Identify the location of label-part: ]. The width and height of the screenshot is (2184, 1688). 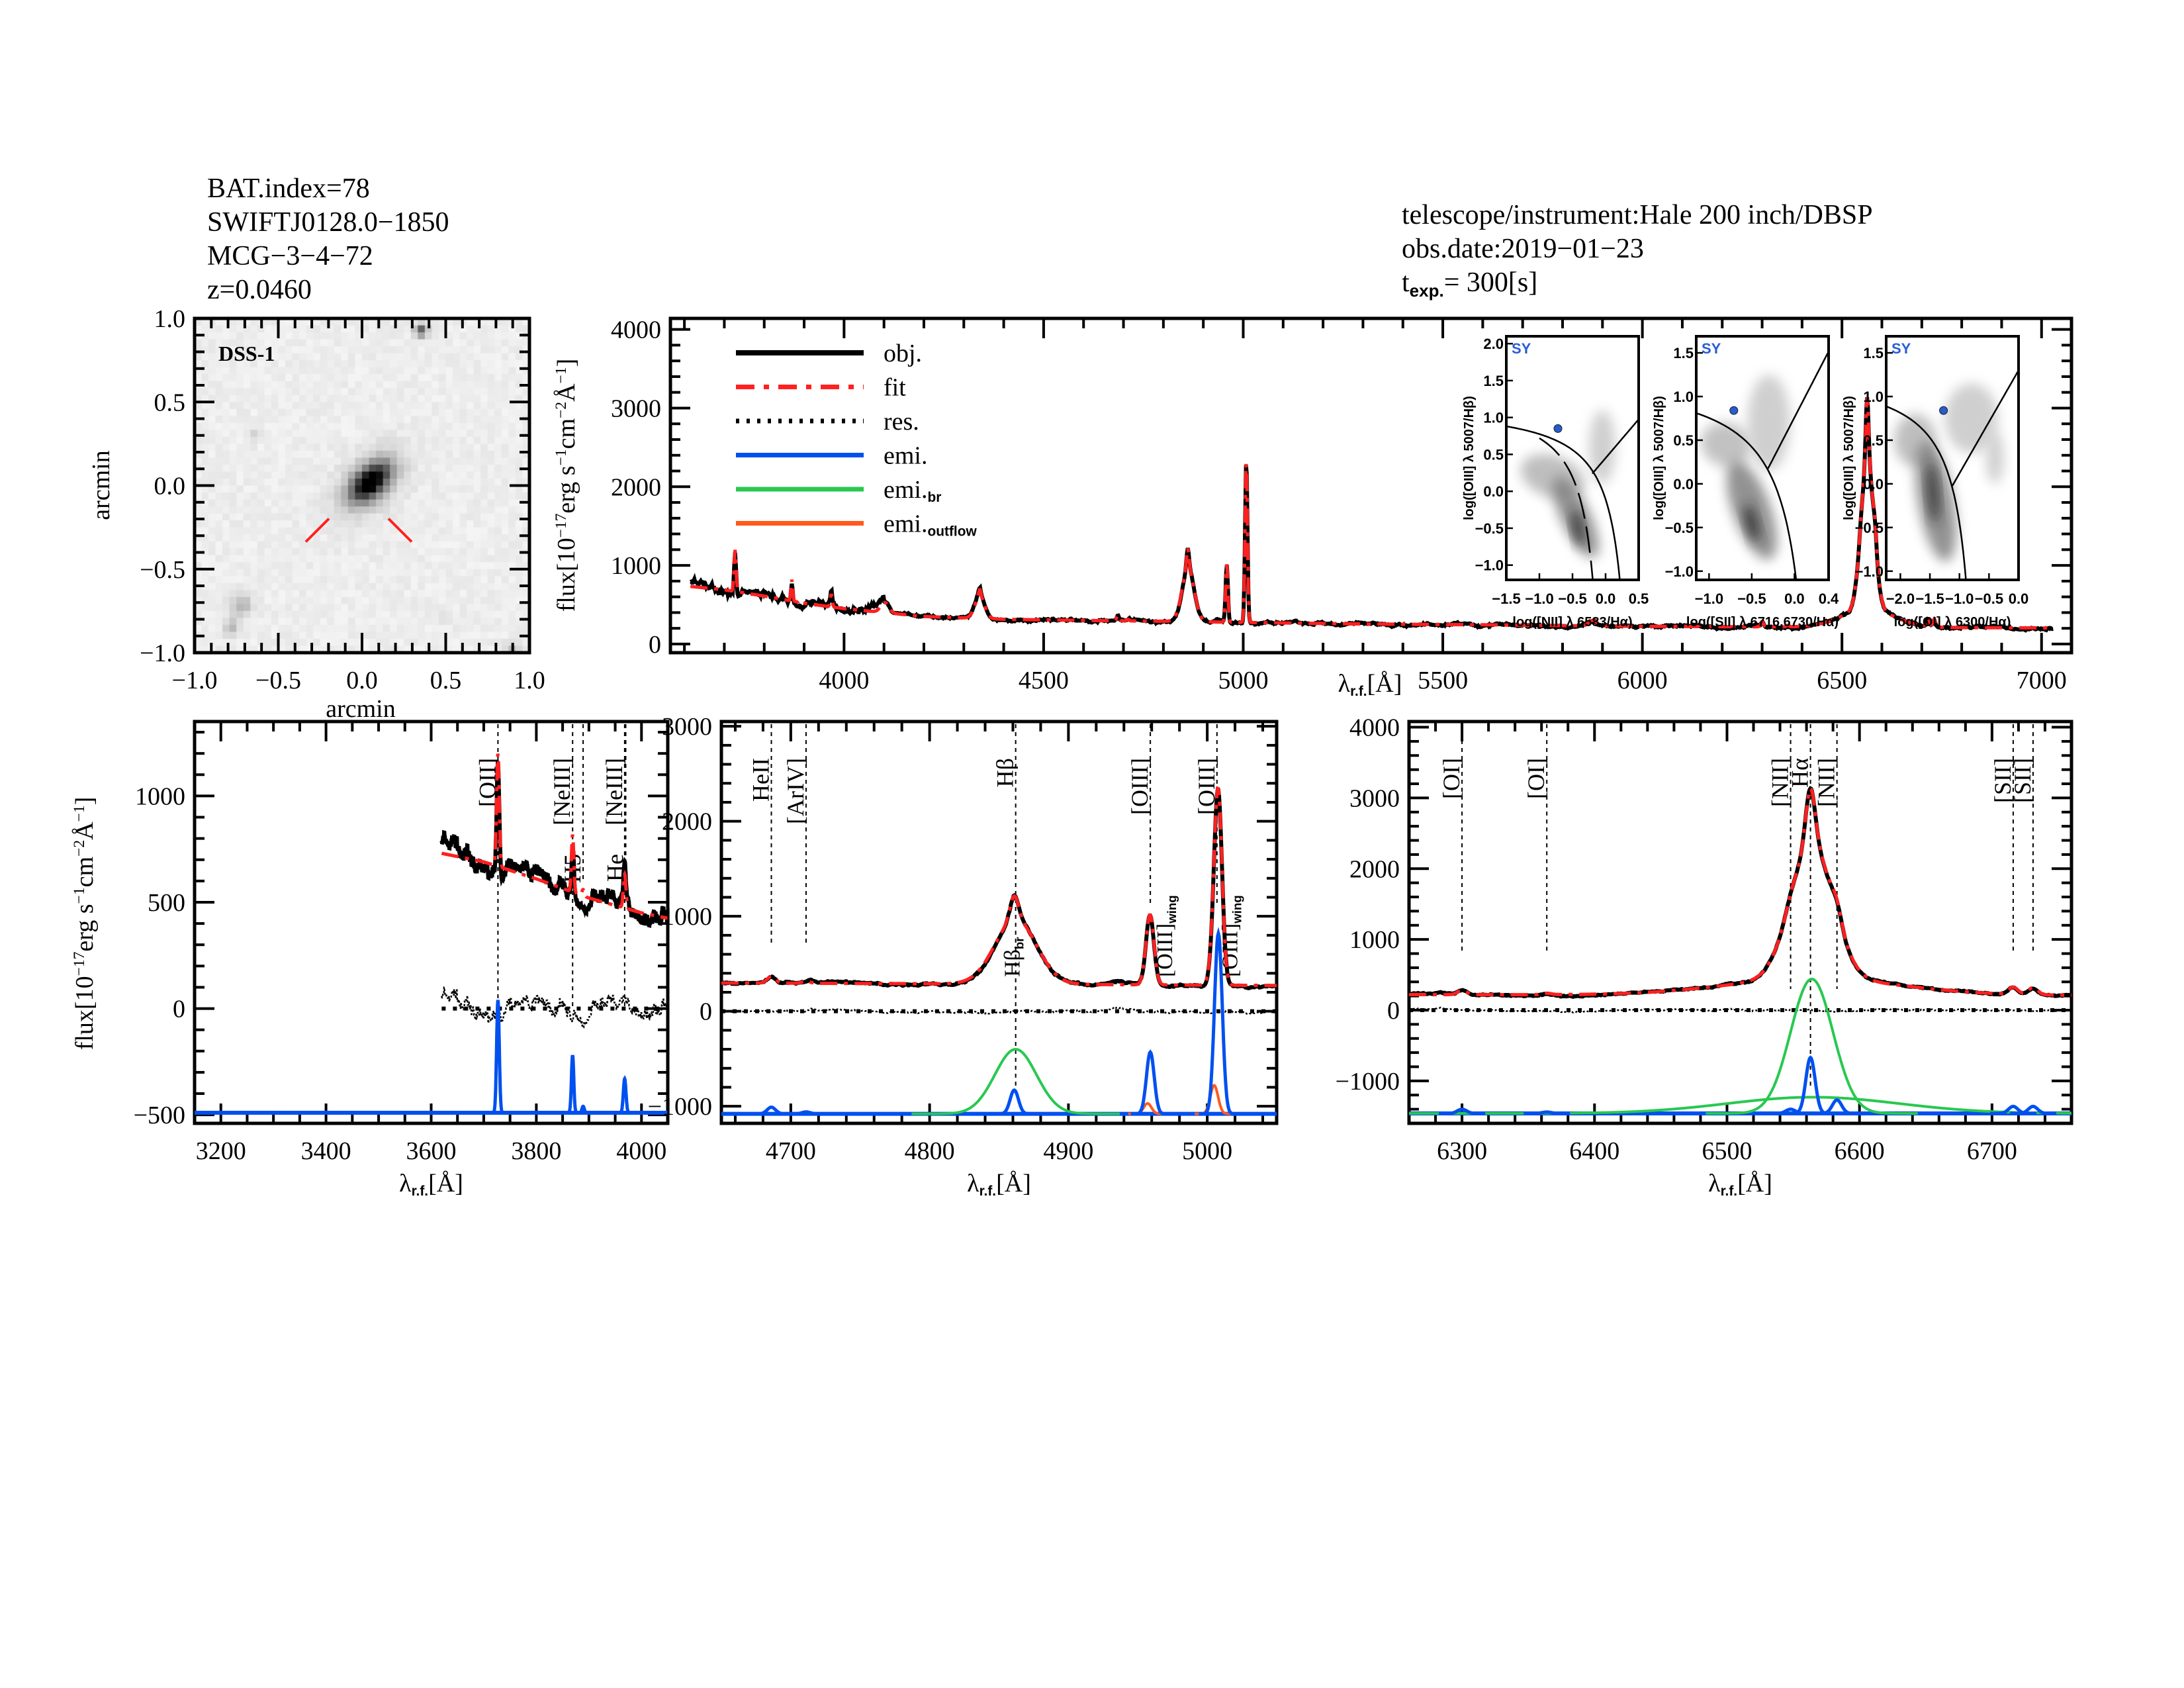
(85, 801).